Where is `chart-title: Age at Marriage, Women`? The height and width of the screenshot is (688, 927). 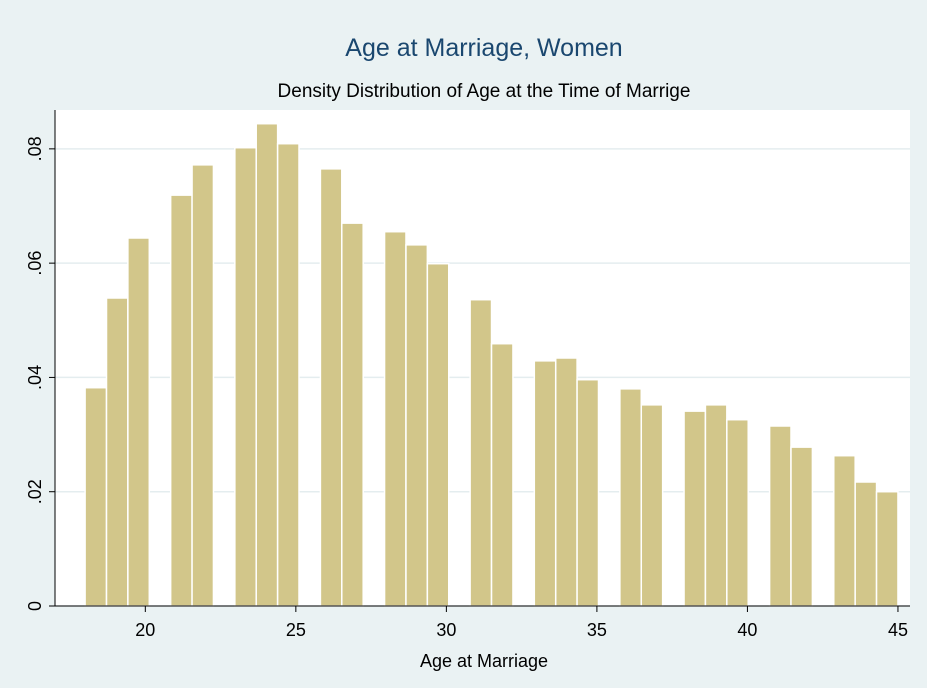 chart-title: Age at Marriage, Women is located at coordinates (483, 48).